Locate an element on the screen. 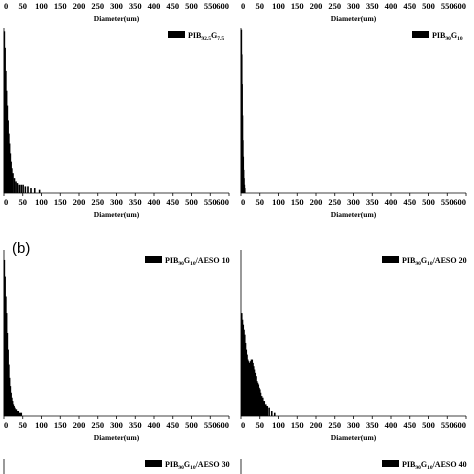 This screenshot has width=474, height=474. bottom-legend-strip: PIB90G10/AESO 30 PIB90G10/AESO 40 is located at coordinates (235, 466).